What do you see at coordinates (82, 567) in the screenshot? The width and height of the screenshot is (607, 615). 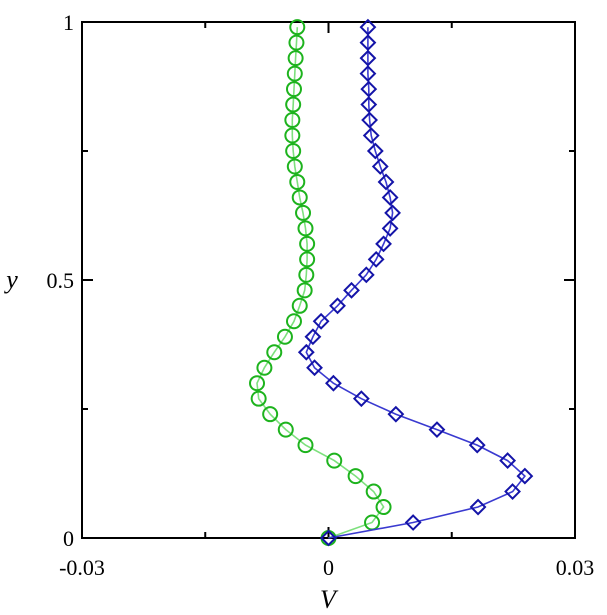 I see `x-tick-label: -0.03` at bounding box center [82, 567].